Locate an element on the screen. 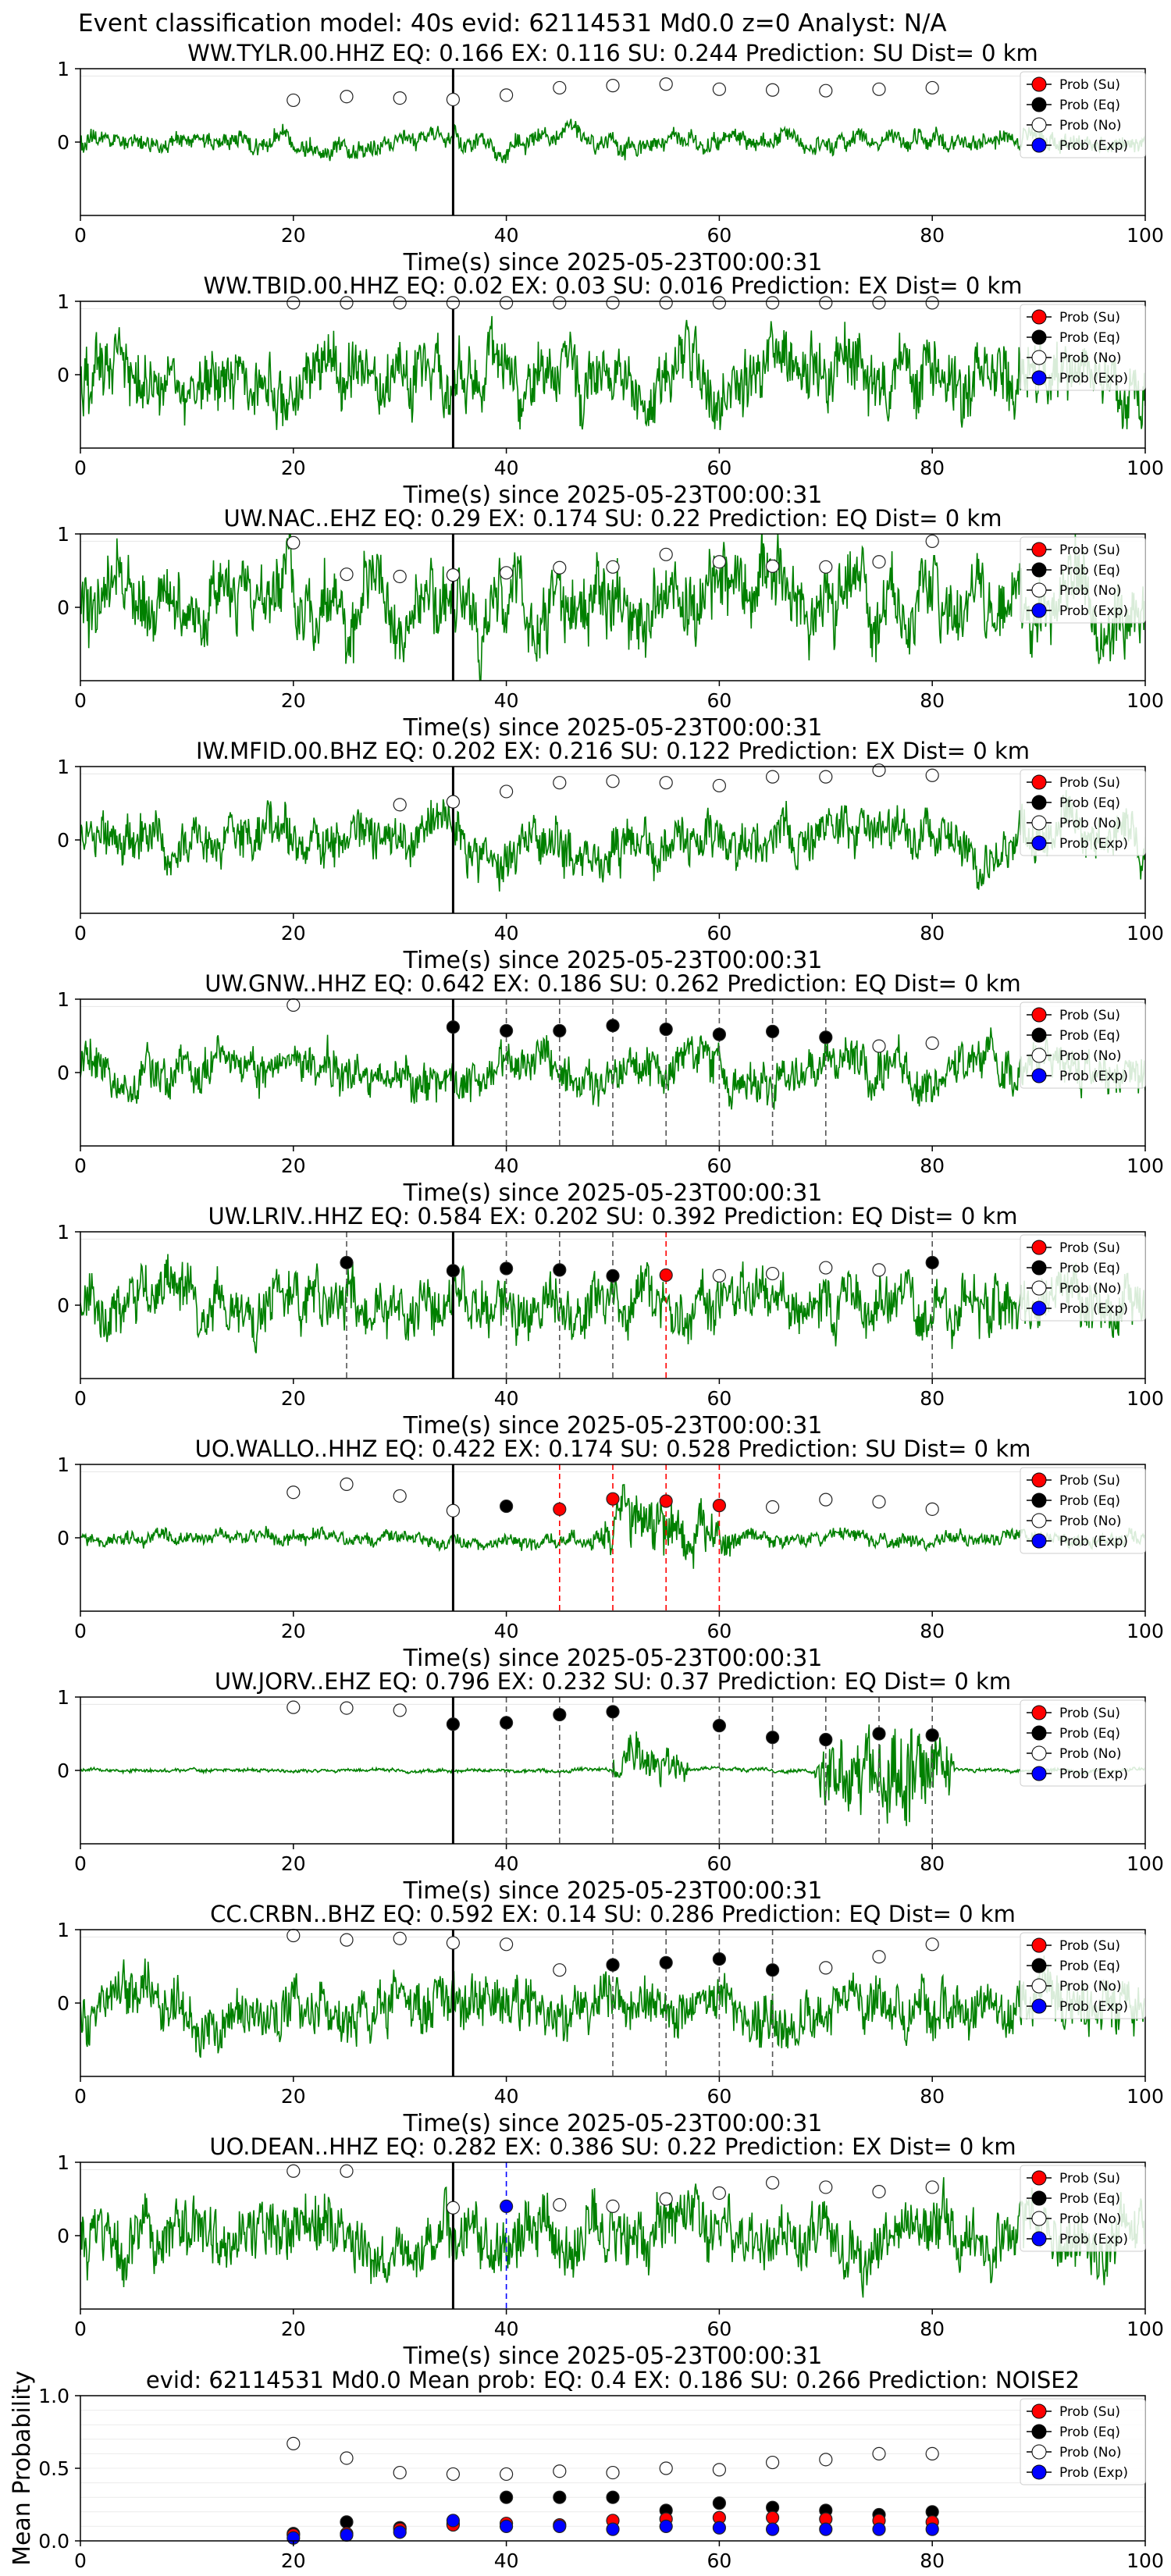 The width and height of the screenshot is (1171, 2576). legend-frame is located at coordinates (1083, 347).